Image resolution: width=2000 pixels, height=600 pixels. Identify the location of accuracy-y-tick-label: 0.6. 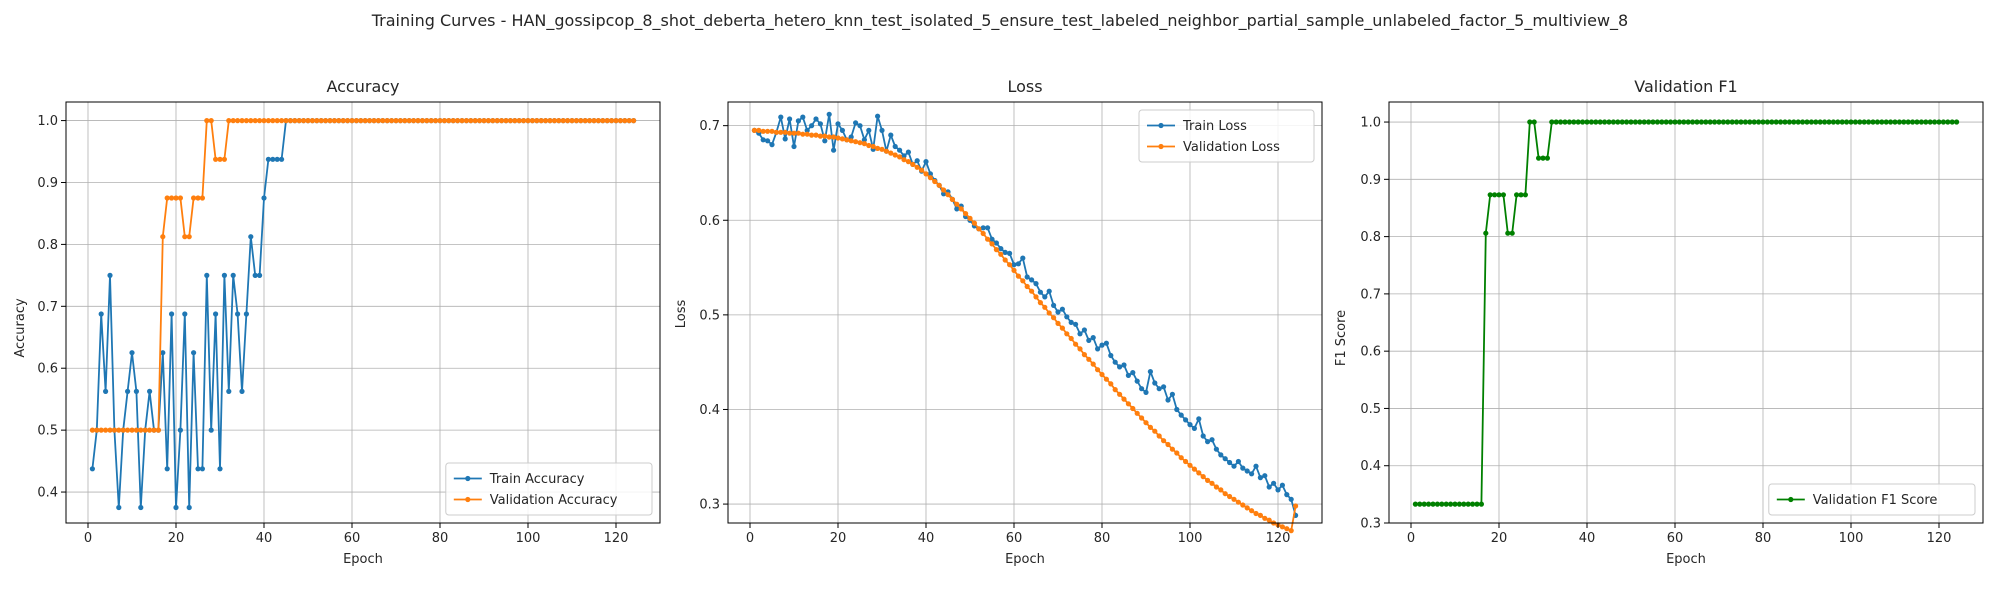
(47, 369).